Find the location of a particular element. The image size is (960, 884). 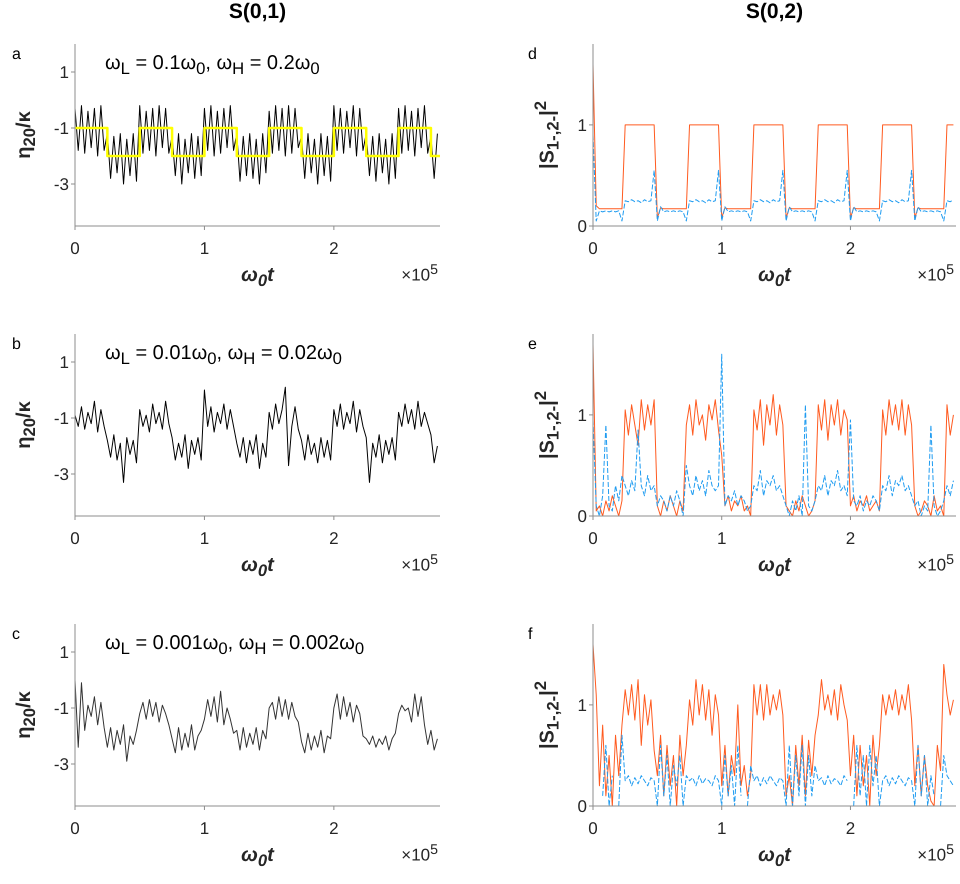

text: c is located at coordinates (16, 635).